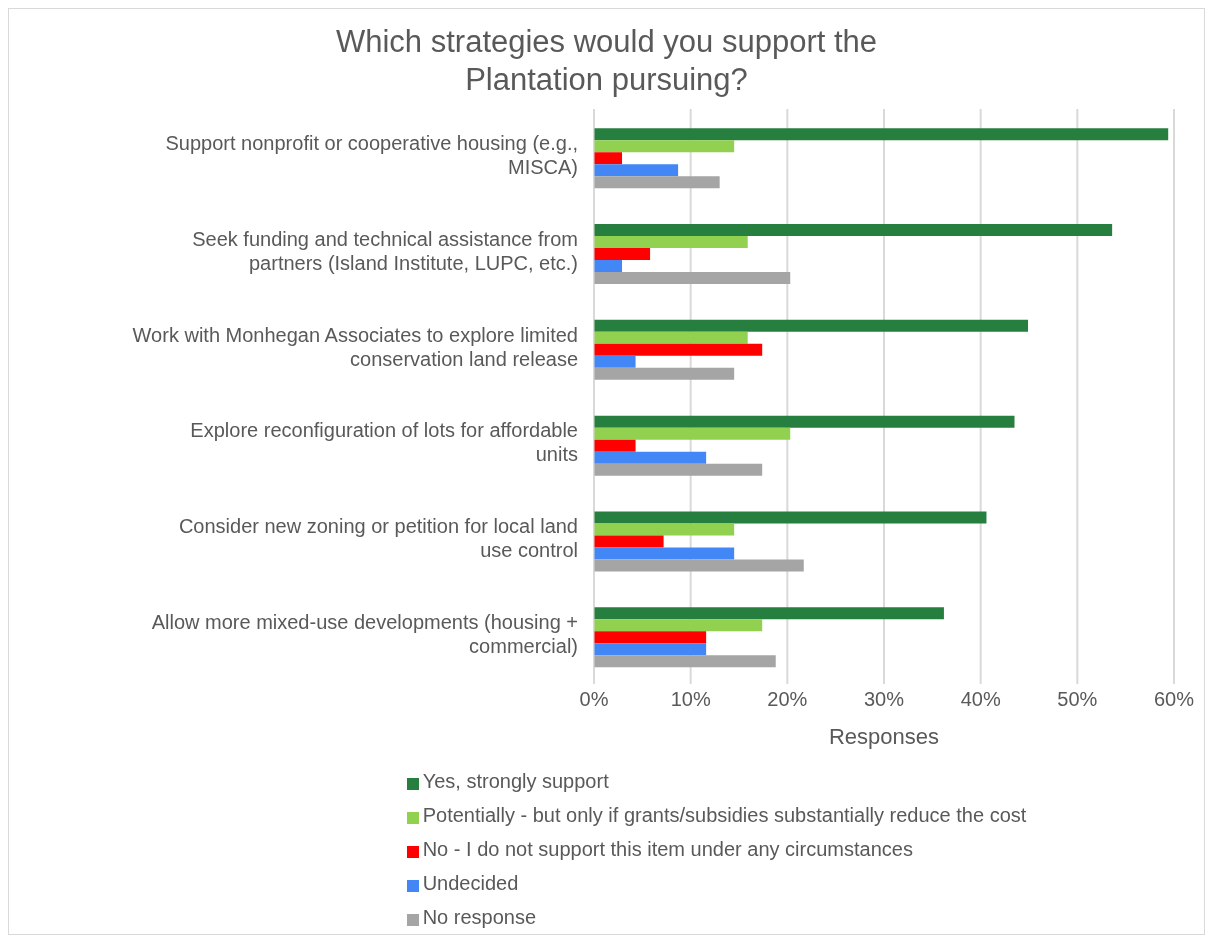 The height and width of the screenshot is (947, 1215). What do you see at coordinates (378, 538) in the screenshot?
I see `y-tick-label: Consider new zoning or petition for local land use control` at bounding box center [378, 538].